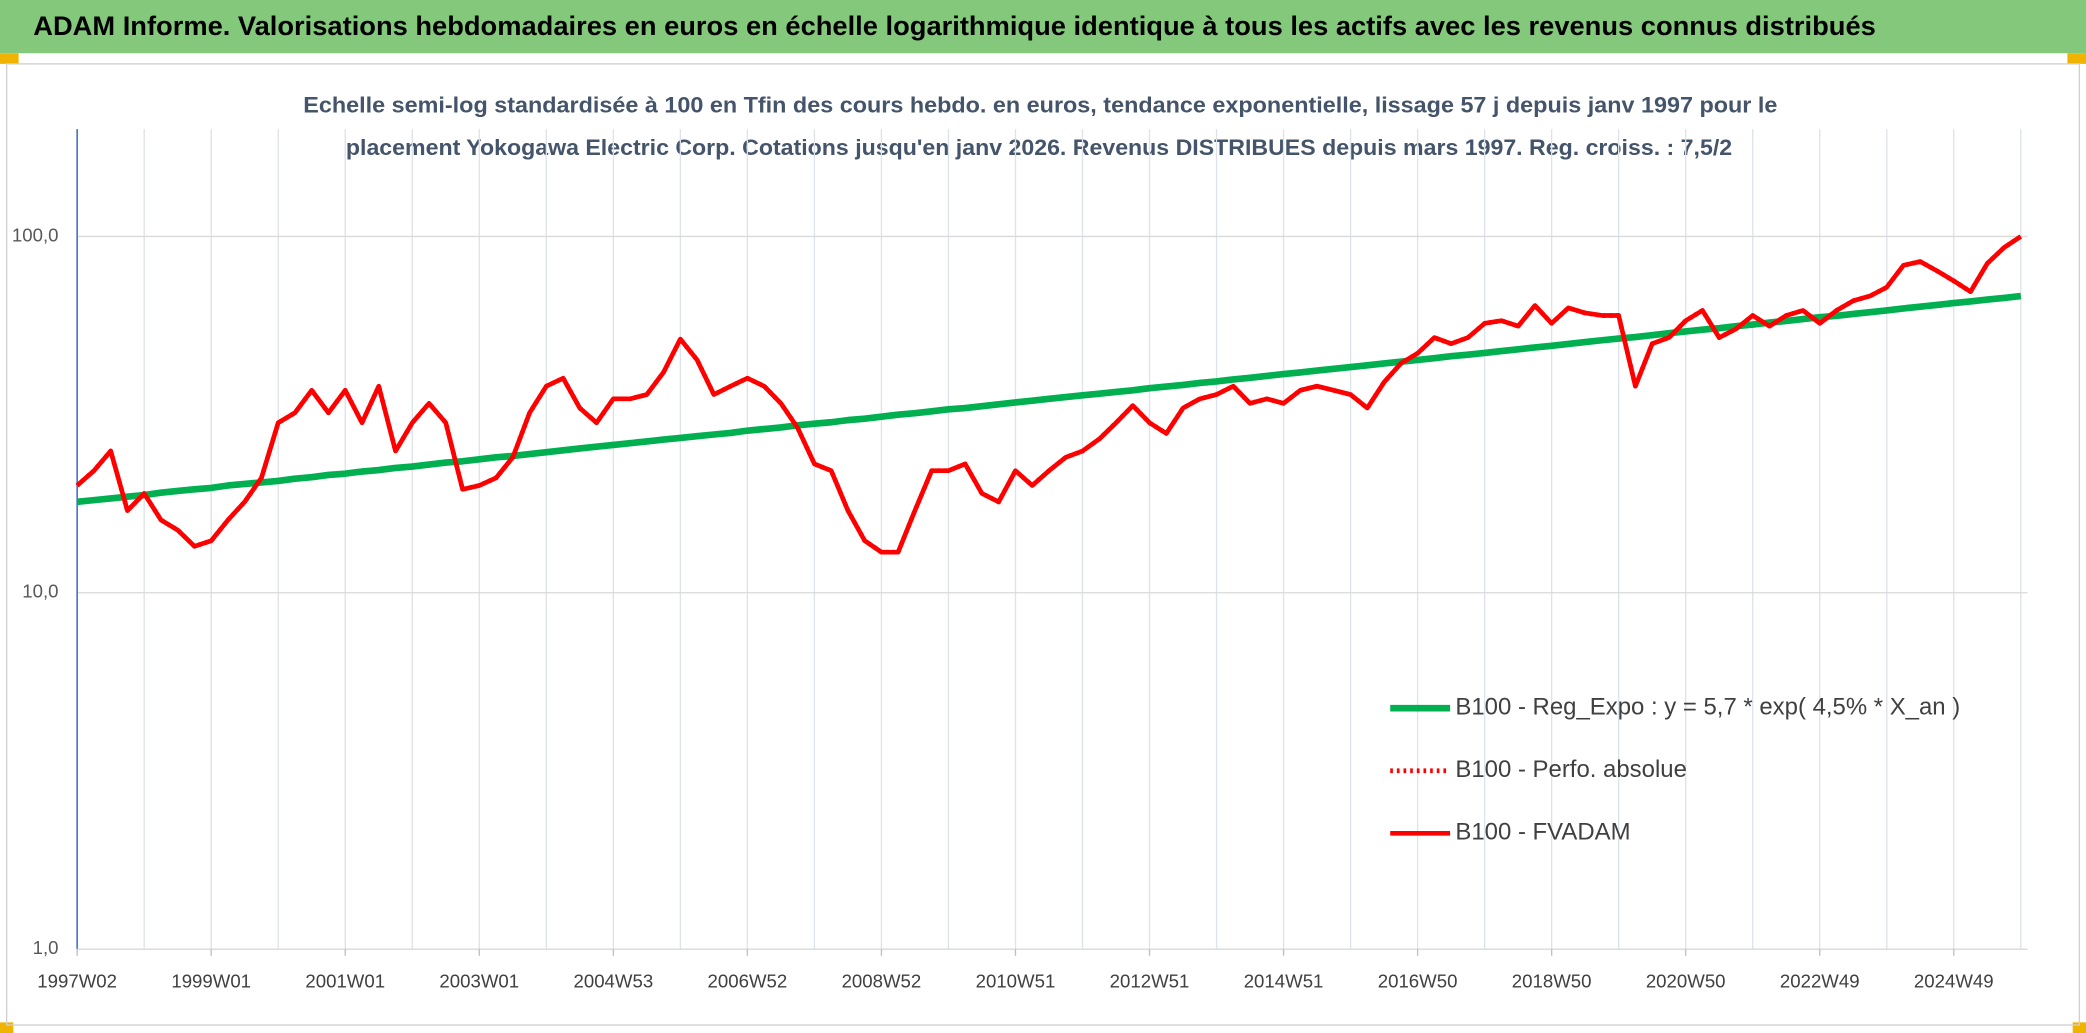  Describe the element at coordinates (1418, 980) in the screenshot. I see `x-tick-label: 2016W50` at that location.